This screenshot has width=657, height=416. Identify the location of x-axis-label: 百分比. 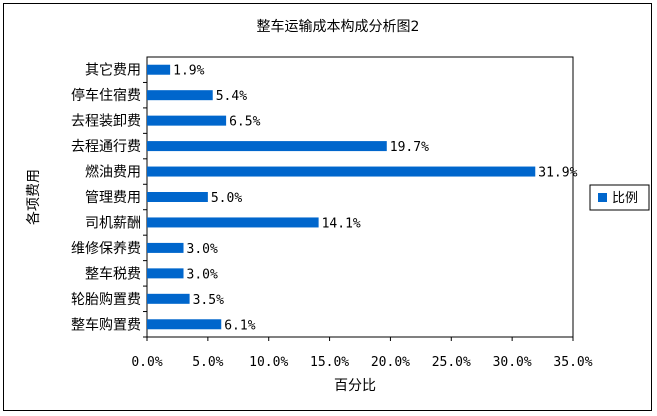
(355, 386).